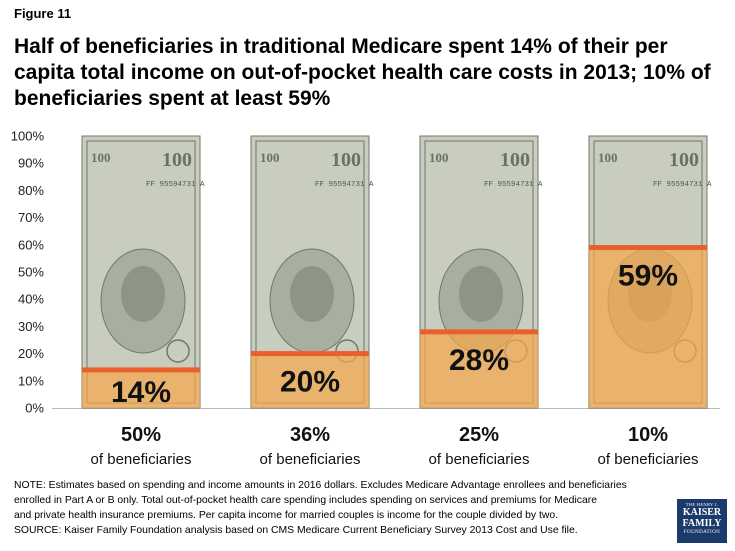  Describe the element at coordinates (43, 13) in the screenshot. I see `figure-label: Figure 11` at that location.